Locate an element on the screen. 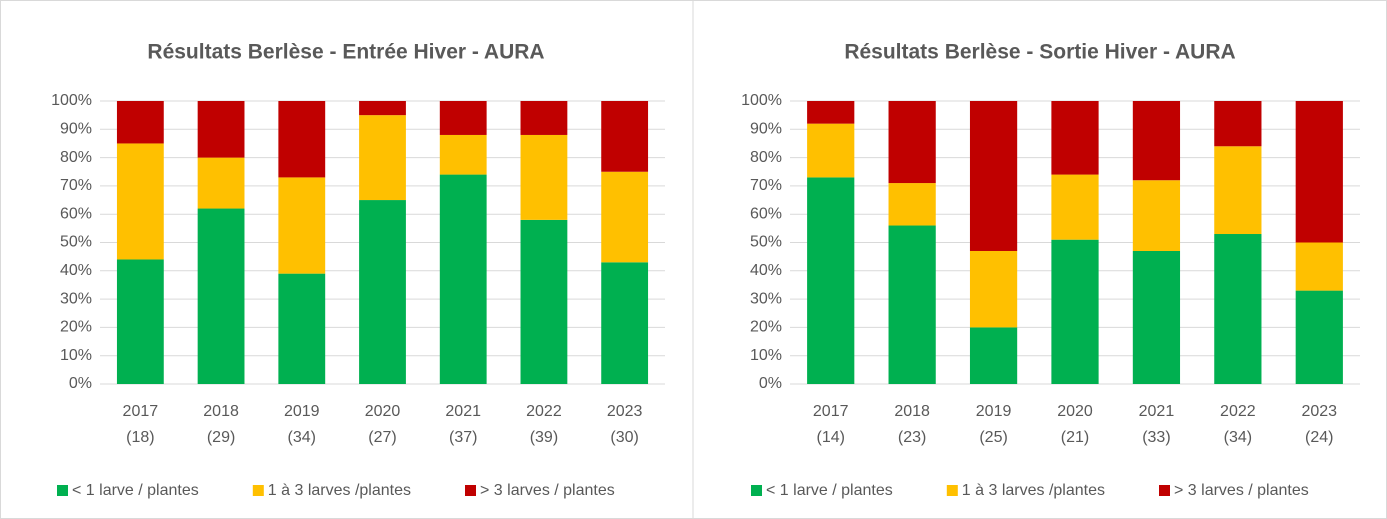 The image size is (1387, 519). x-tick-label: (25) is located at coordinates (993, 437).